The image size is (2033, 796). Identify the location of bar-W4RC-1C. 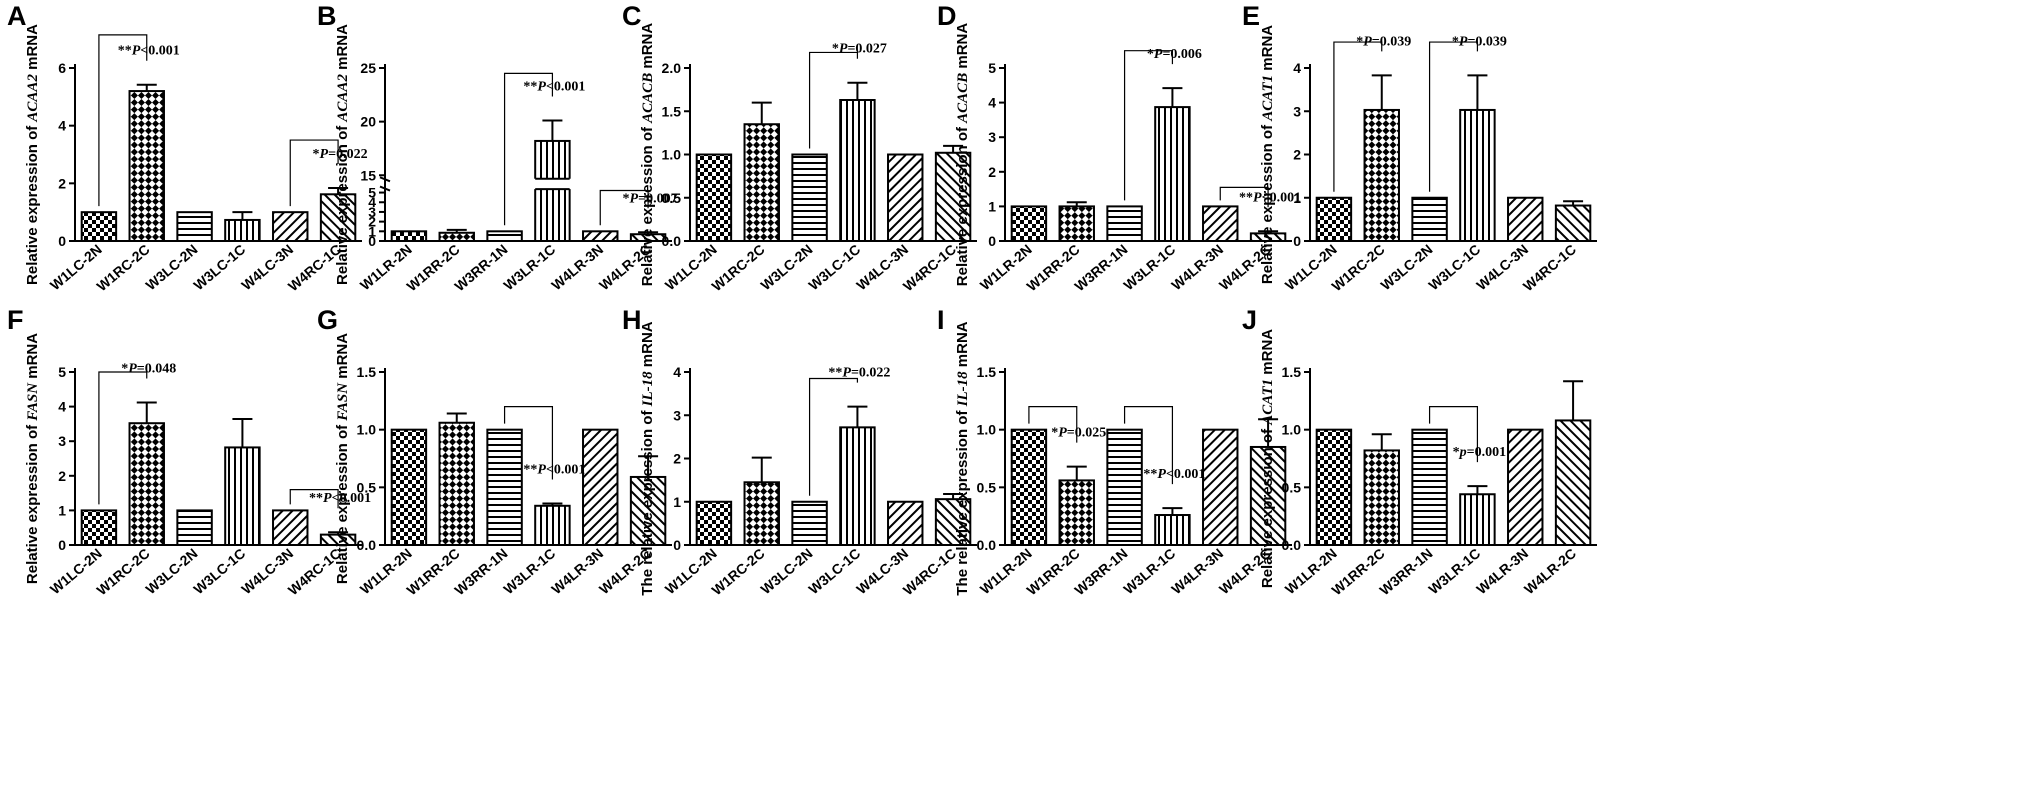
(1573, 223).